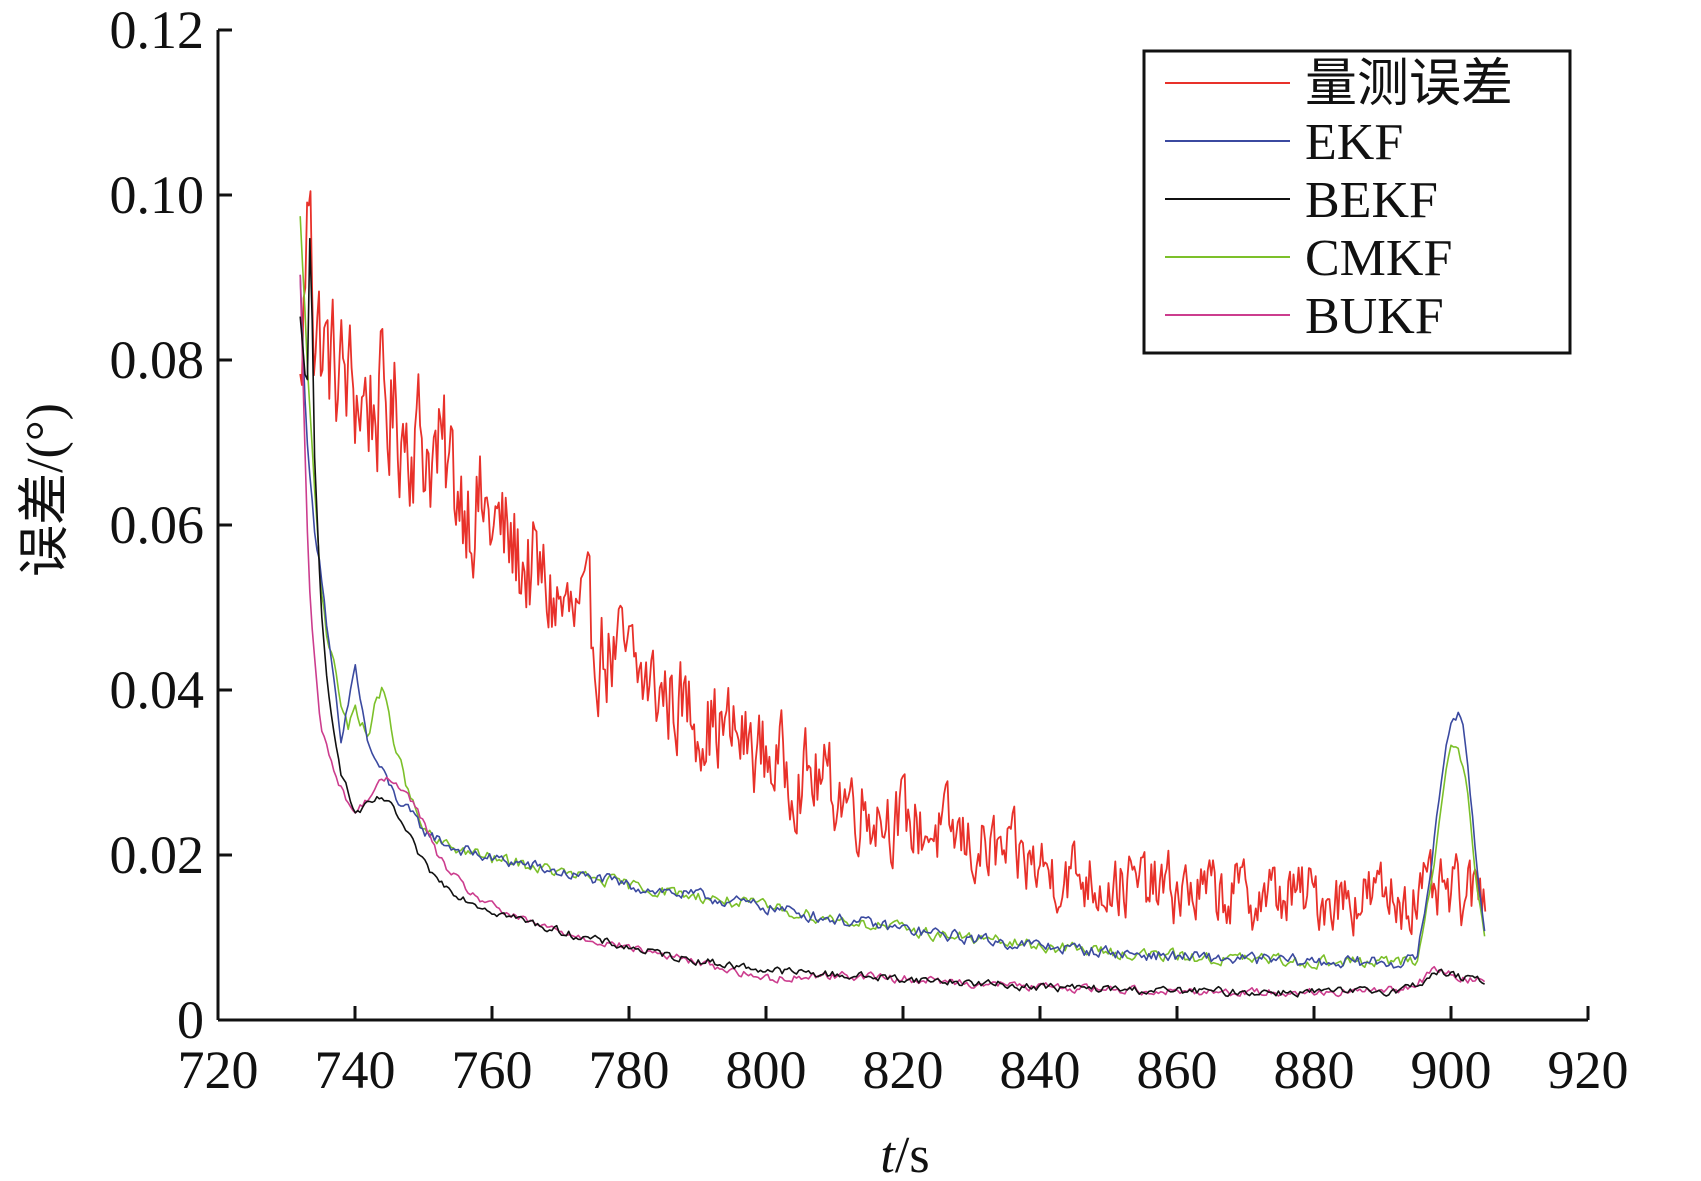 Image resolution: width=1701 pixels, height=1181 pixels. I want to click on x-tick-label: 880, so click(1314, 1070).